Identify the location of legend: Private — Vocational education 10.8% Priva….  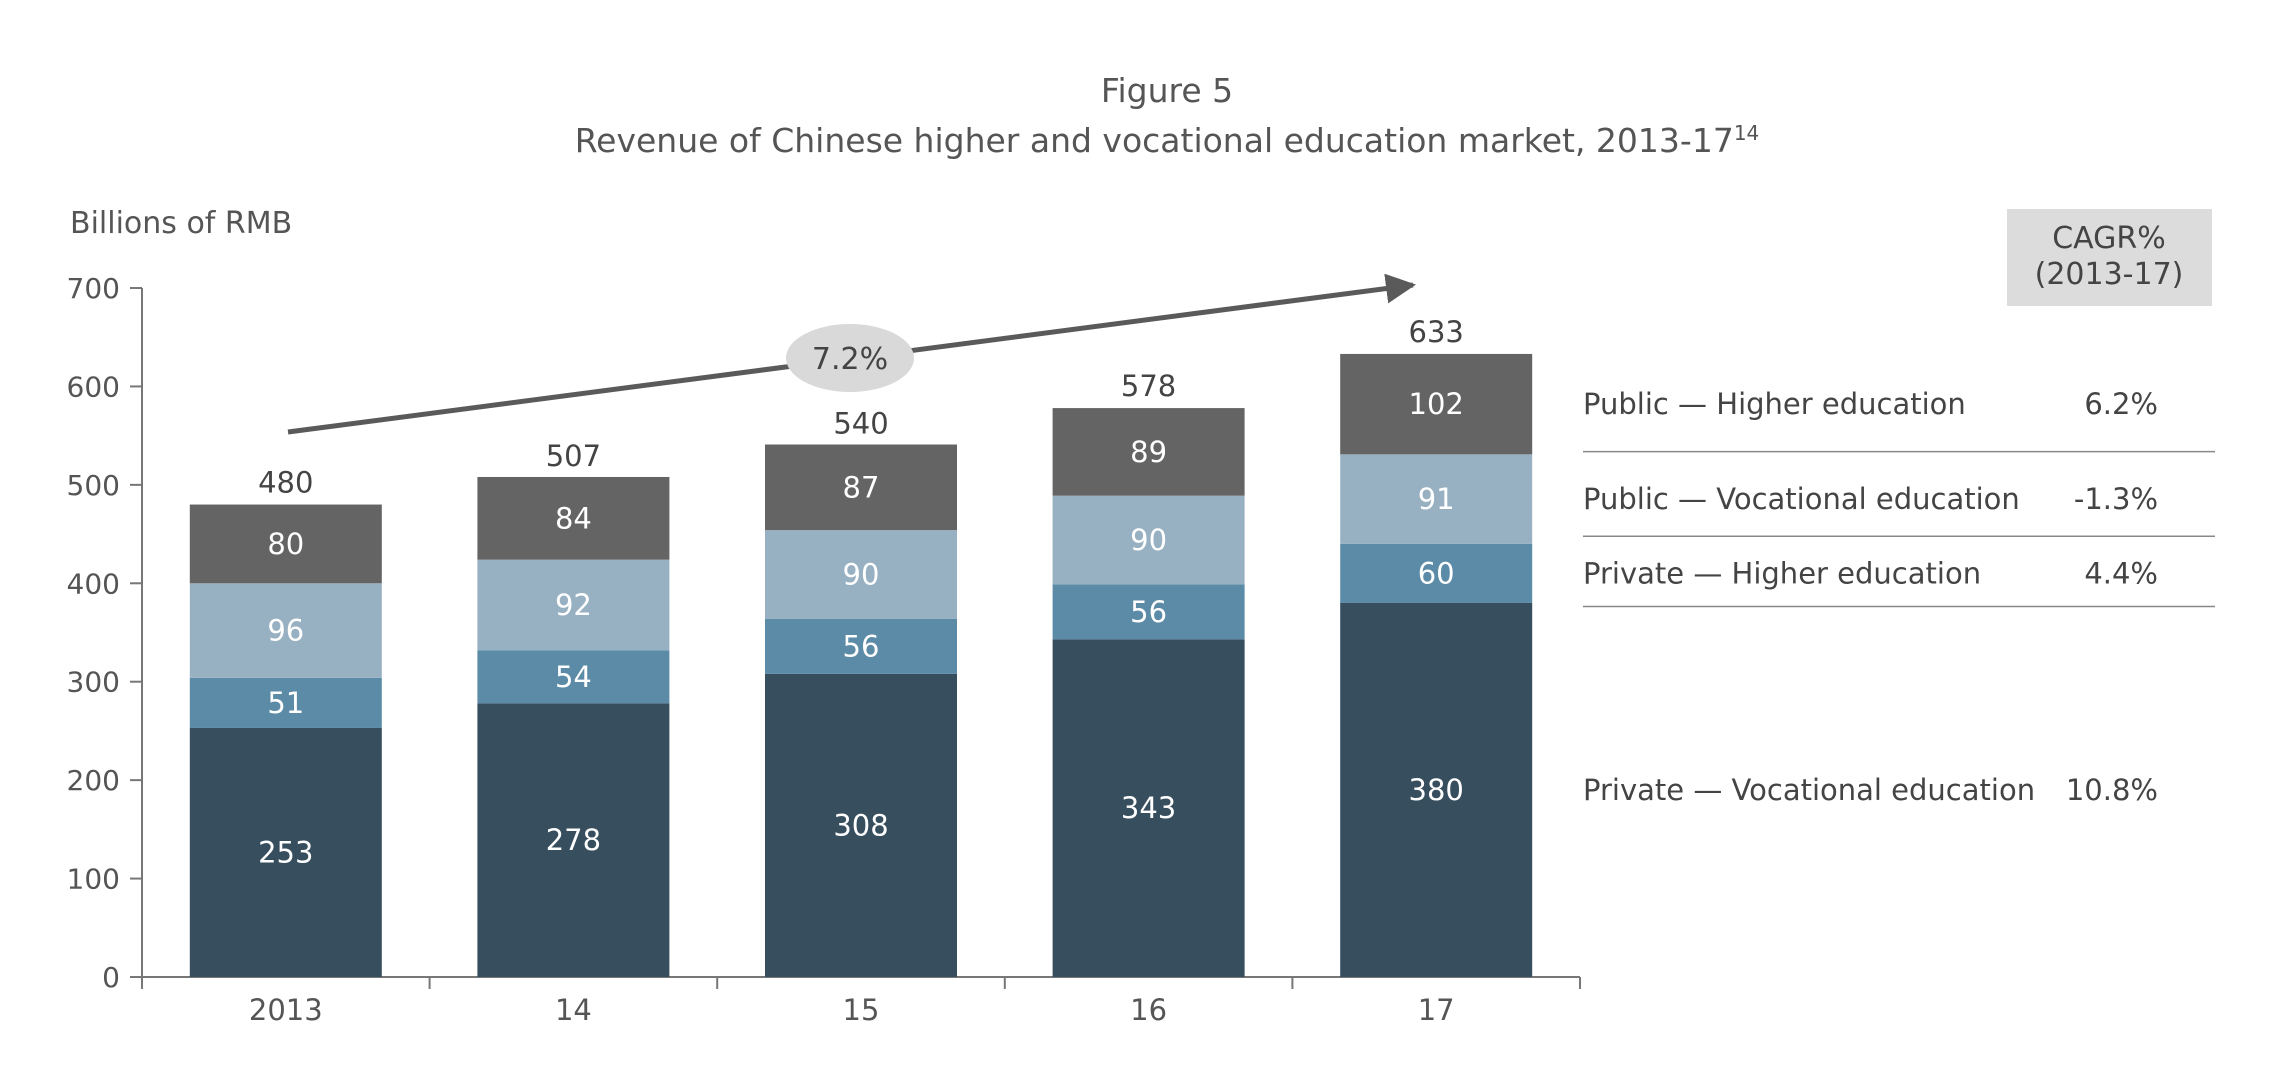
(1899, 597).